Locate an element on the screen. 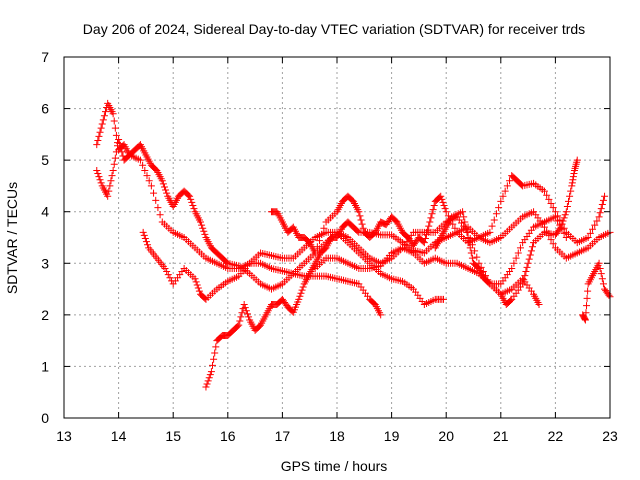  series-track-c is located at coordinates (293, 268).